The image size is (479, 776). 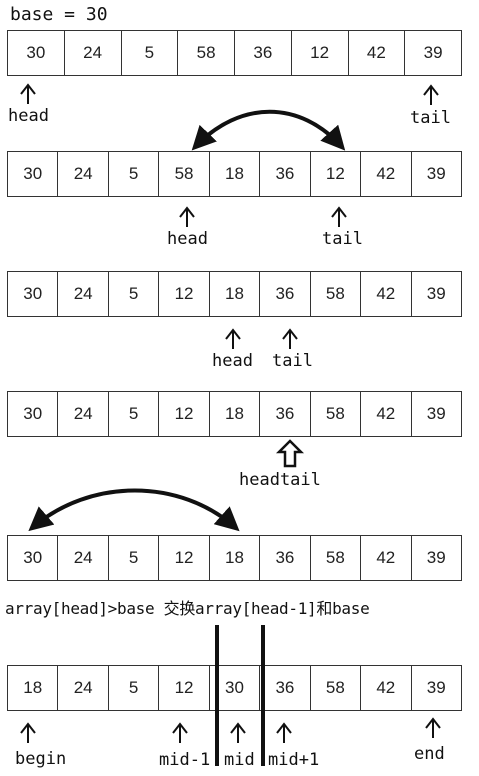 What do you see at coordinates (294, 760) in the screenshot?
I see `mid-plus-one-pointer-label: mid+1` at bounding box center [294, 760].